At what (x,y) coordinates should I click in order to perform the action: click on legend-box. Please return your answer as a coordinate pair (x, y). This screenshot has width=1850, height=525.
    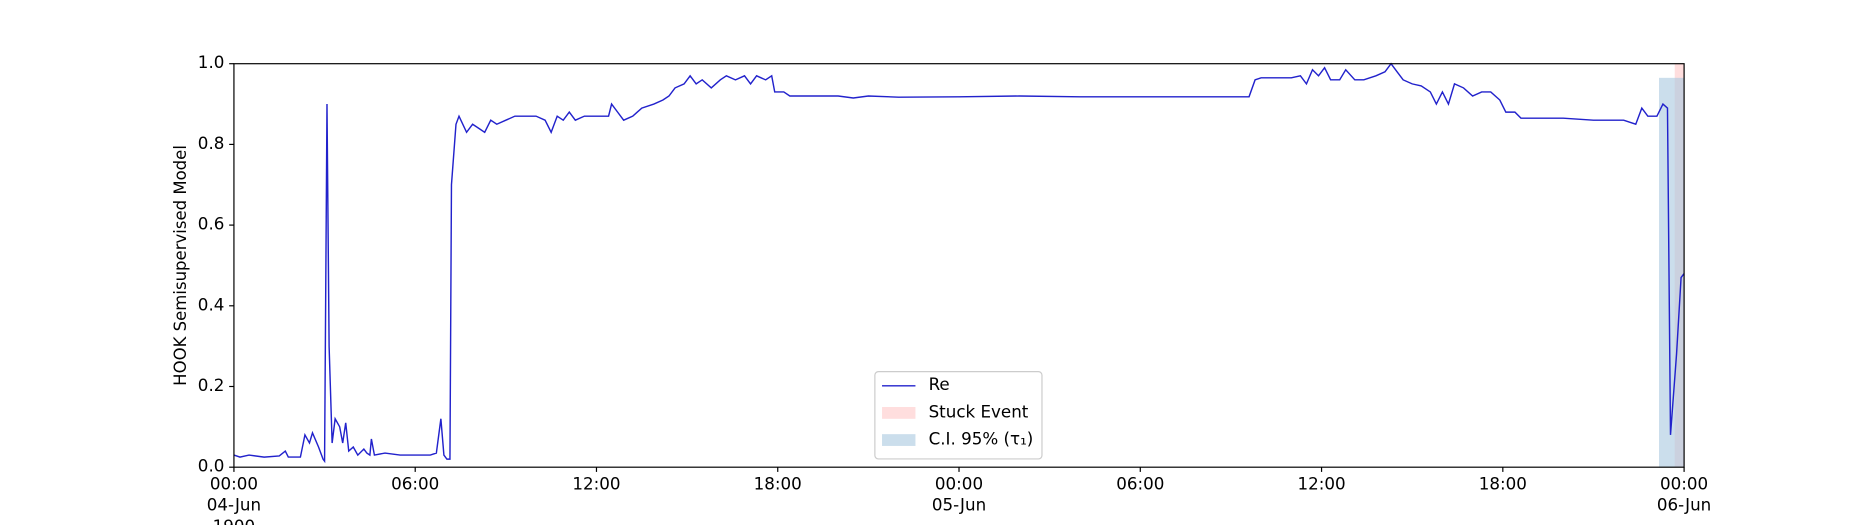
    Looking at the image, I should click on (958, 415).